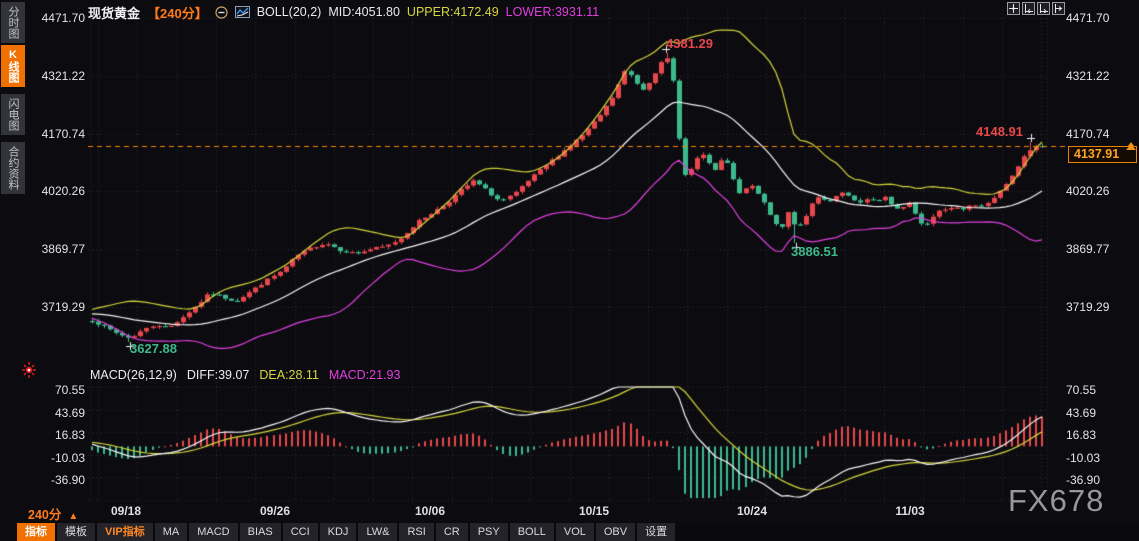 The image size is (1139, 541). What do you see at coordinates (656, 532) in the screenshot?
I see `toolbar-tab-settings: 设置` at bounding box center [656, 532].